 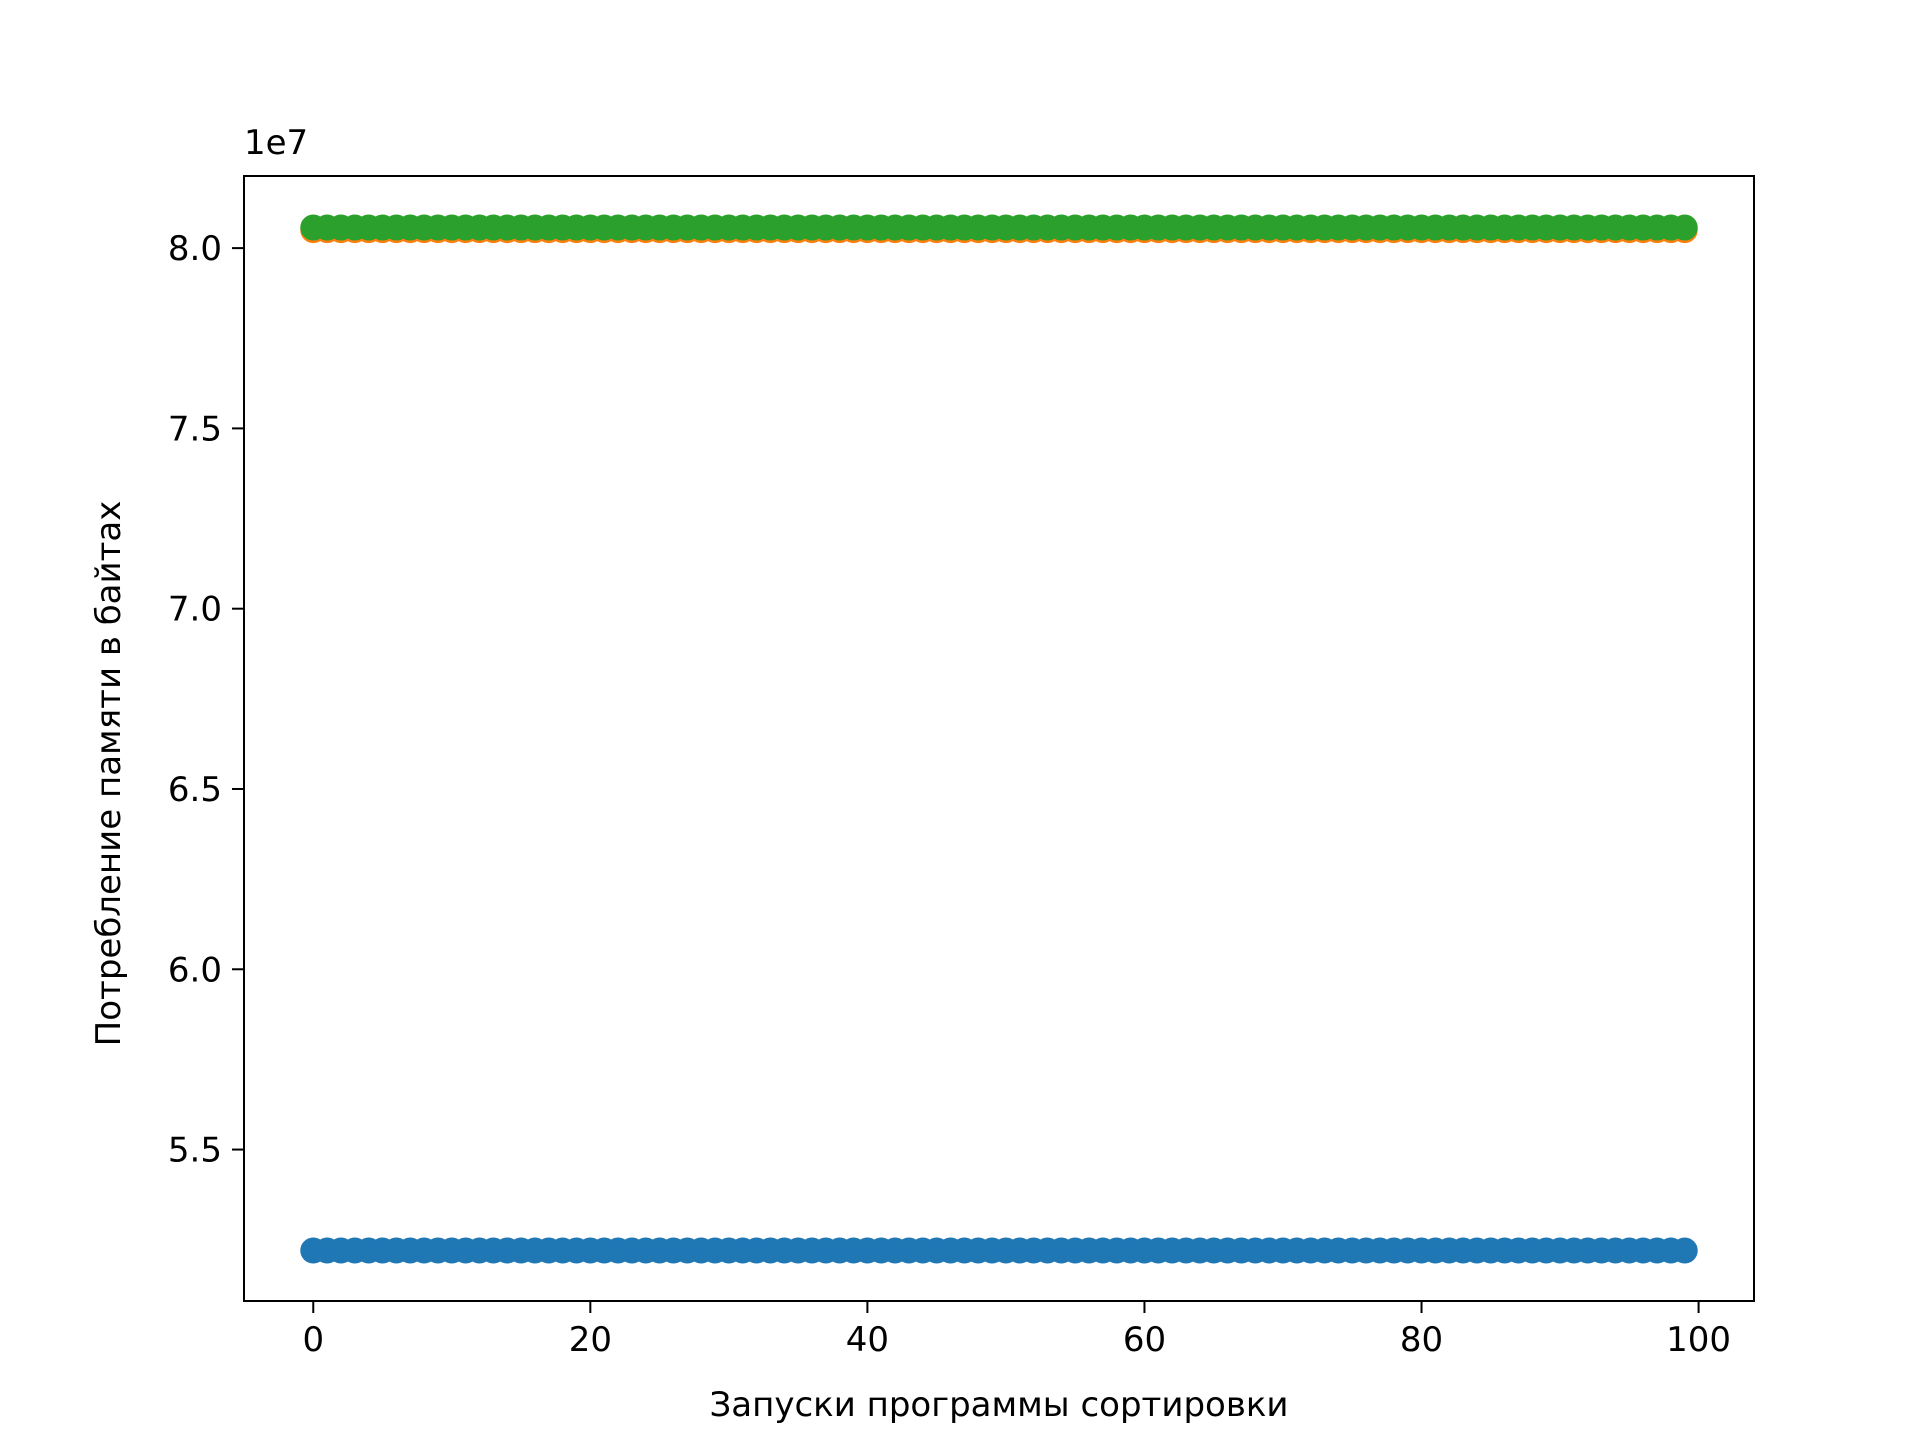 What do you see at coordinates (206, 700) in the screenshot?
I see `y-axis-ticks: 5.5 6.0 6.5 7.0 7.5 8.0` at bounding box center [206, 700].